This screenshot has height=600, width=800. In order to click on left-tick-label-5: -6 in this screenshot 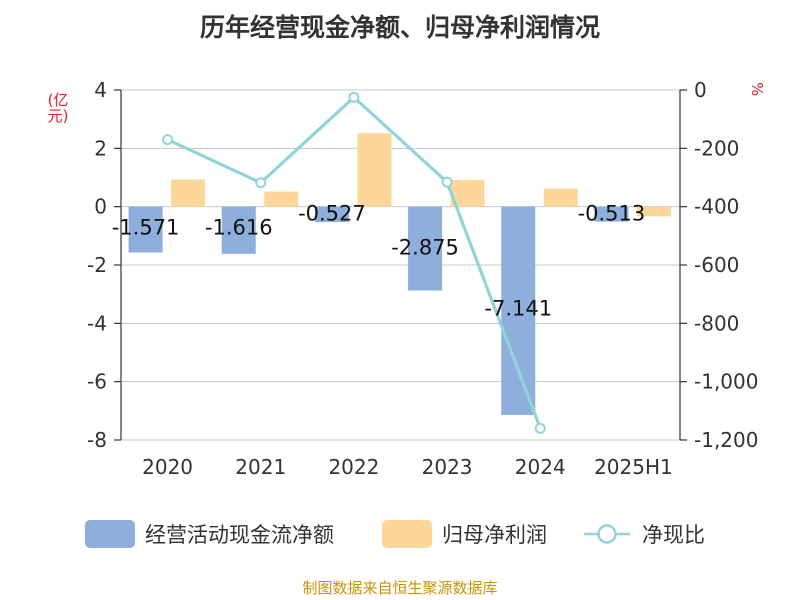, I will do `click(97, 382)`.